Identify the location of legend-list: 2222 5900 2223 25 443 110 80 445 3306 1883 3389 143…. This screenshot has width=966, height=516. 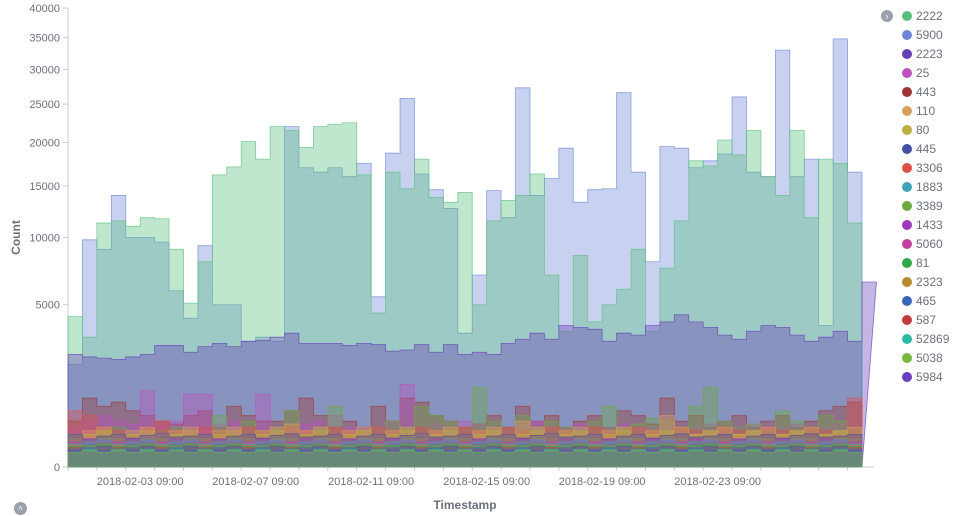
(925, 196).